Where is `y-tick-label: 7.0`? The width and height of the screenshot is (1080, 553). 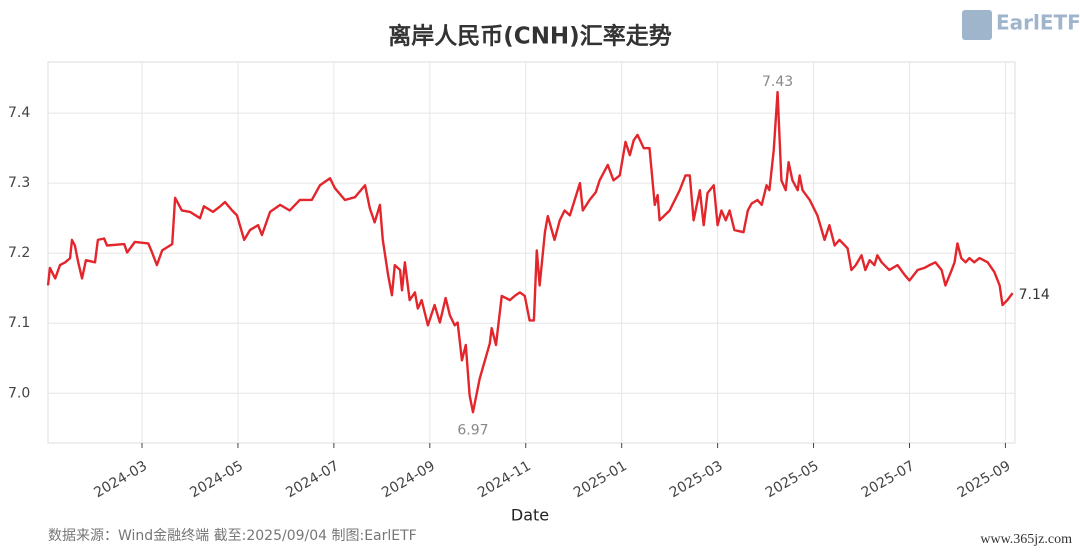 y-tick-label: 7.0 is located at coordinates (19, 393).